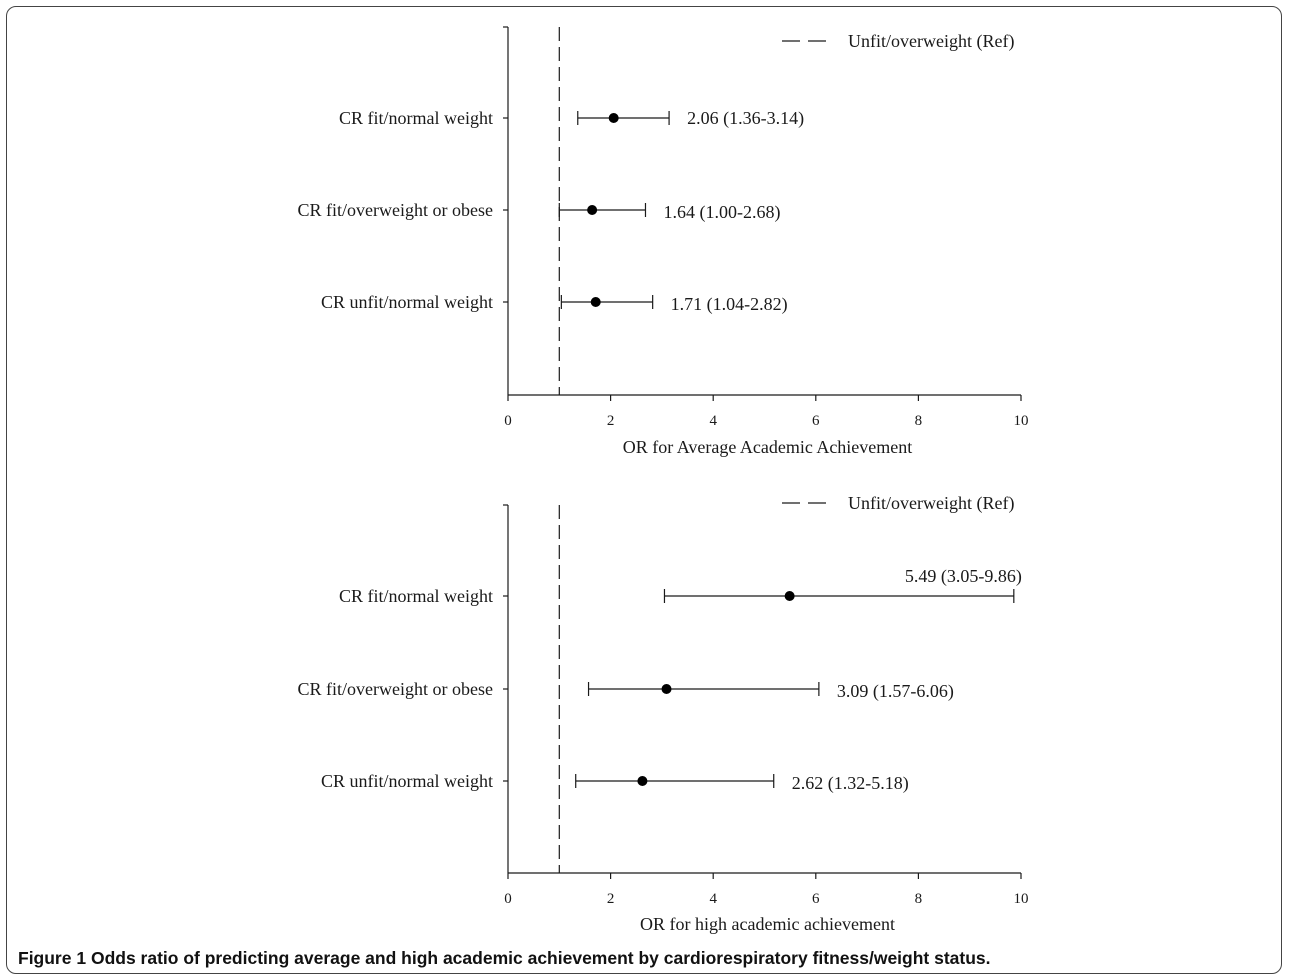 This screenshot has width=1290, height=979. Describe the element at coordinates (721, 212) in the screenshot. I see `or-value-label: 1.64 (1.00-2.68)` at that location.